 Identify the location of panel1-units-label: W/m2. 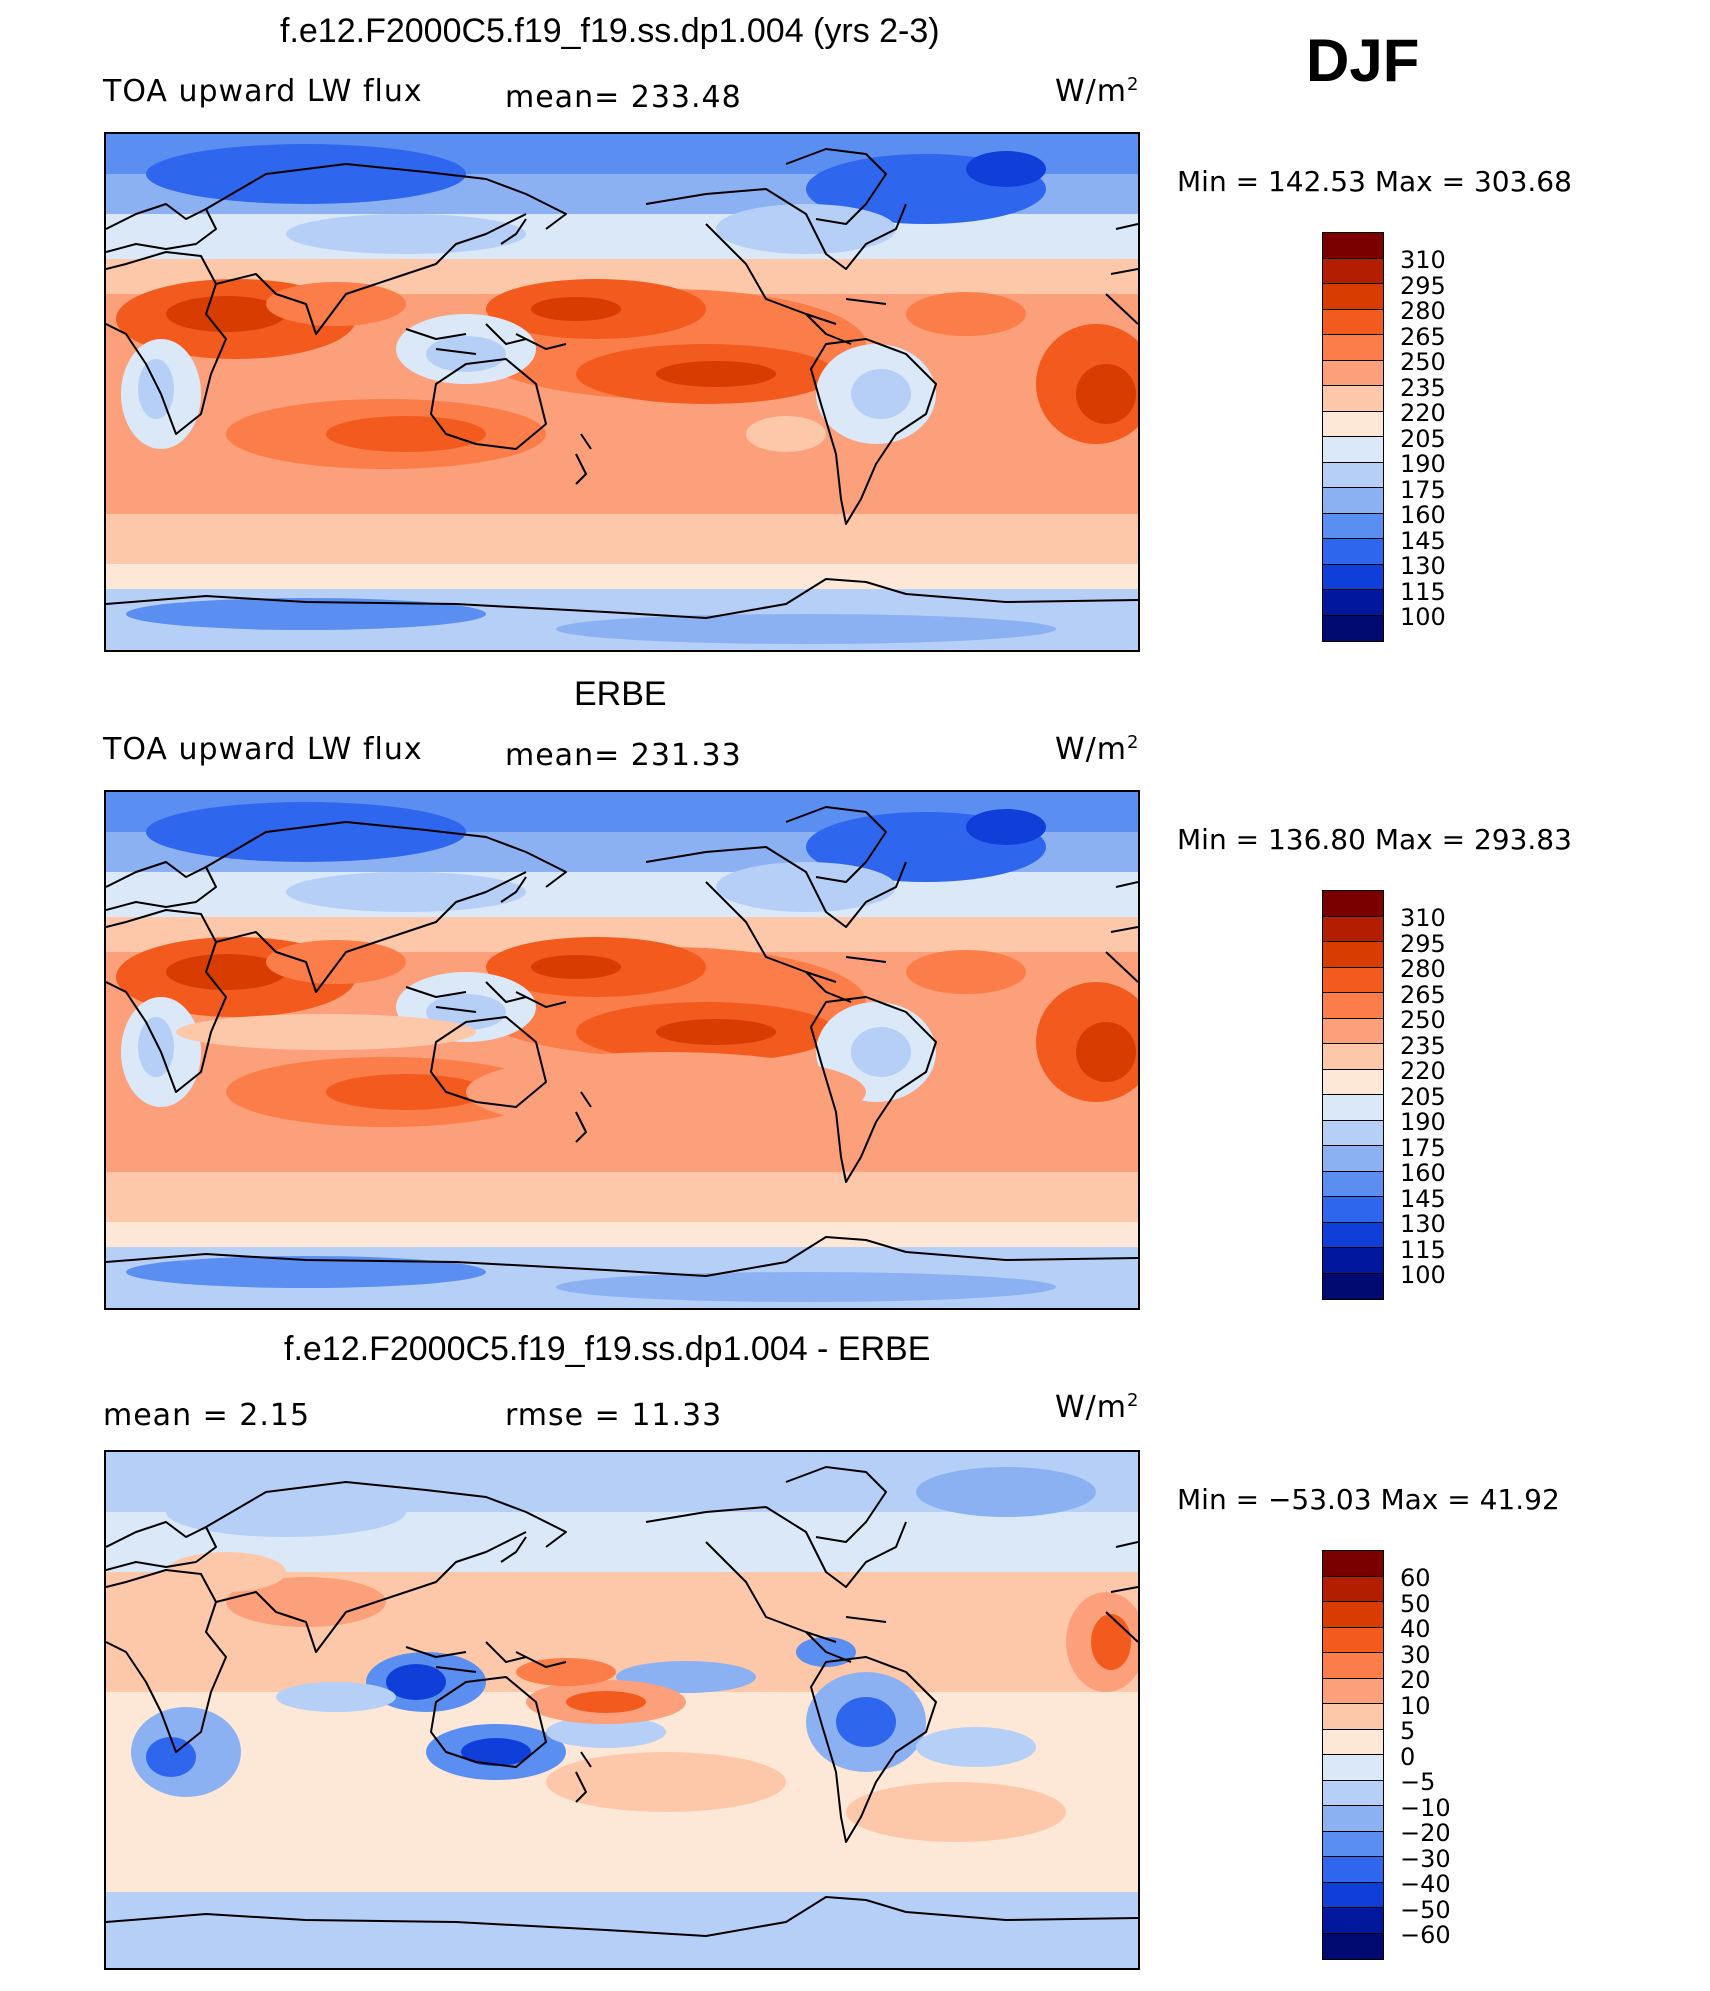
(1097, 91).